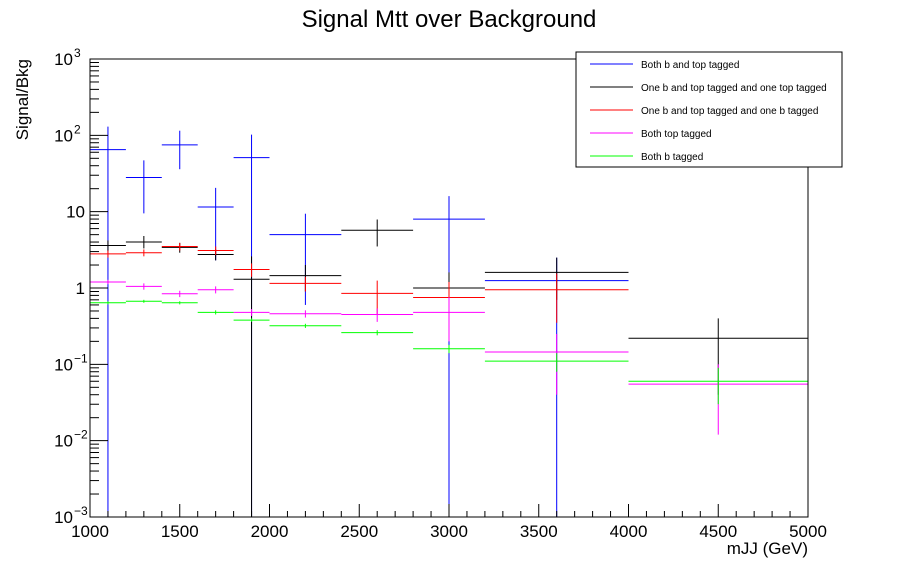 The image size is (898, 573). I want to click on x-axis-label: mJJ (GeV), so click(767, 548).